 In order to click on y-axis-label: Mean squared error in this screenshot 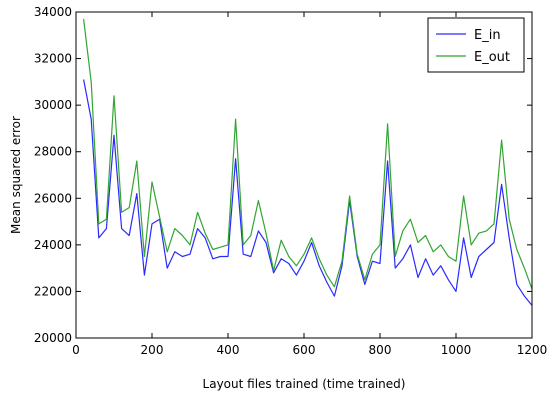, I will do `click(16, 175)`.